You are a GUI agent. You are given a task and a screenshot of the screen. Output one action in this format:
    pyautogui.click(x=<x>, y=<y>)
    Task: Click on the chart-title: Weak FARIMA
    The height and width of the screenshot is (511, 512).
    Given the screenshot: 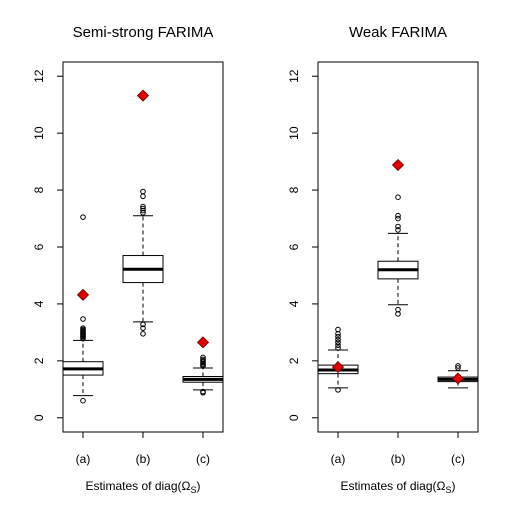 What is the action you would take?
    pyautogui.click(x=398, y=32)
    